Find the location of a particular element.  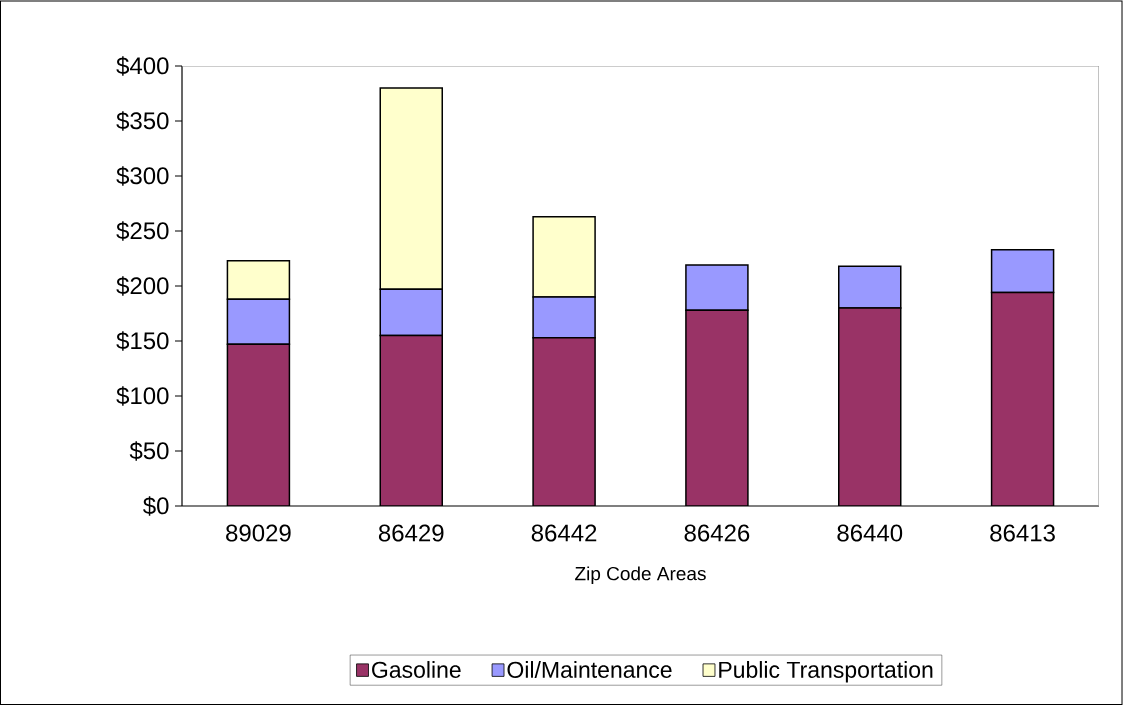

legend-label: Oil/Maintenance is located at coordinates (589, 669).